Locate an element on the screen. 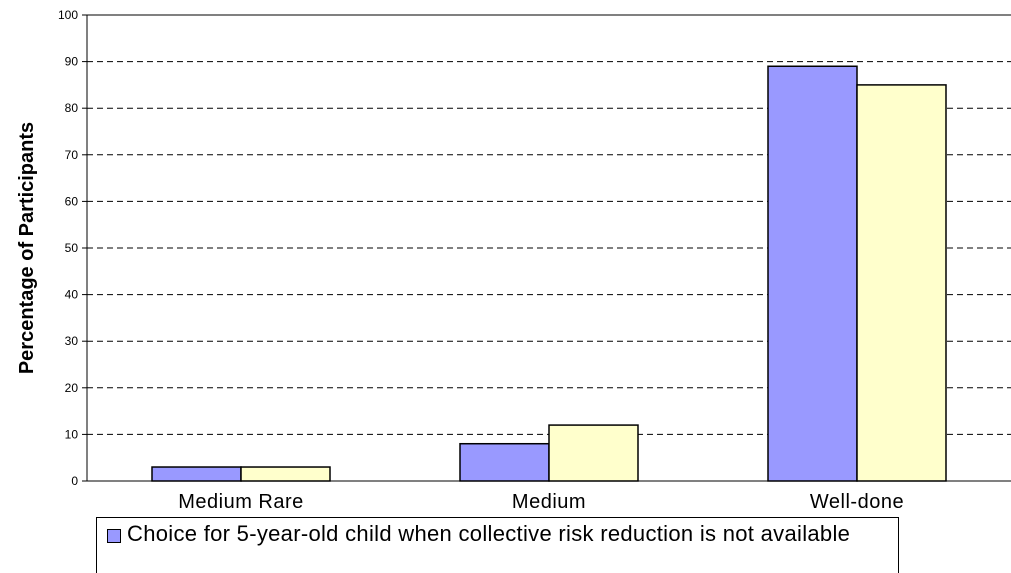  y-tick-label-70: 70 is located at coordinates (72, 155).